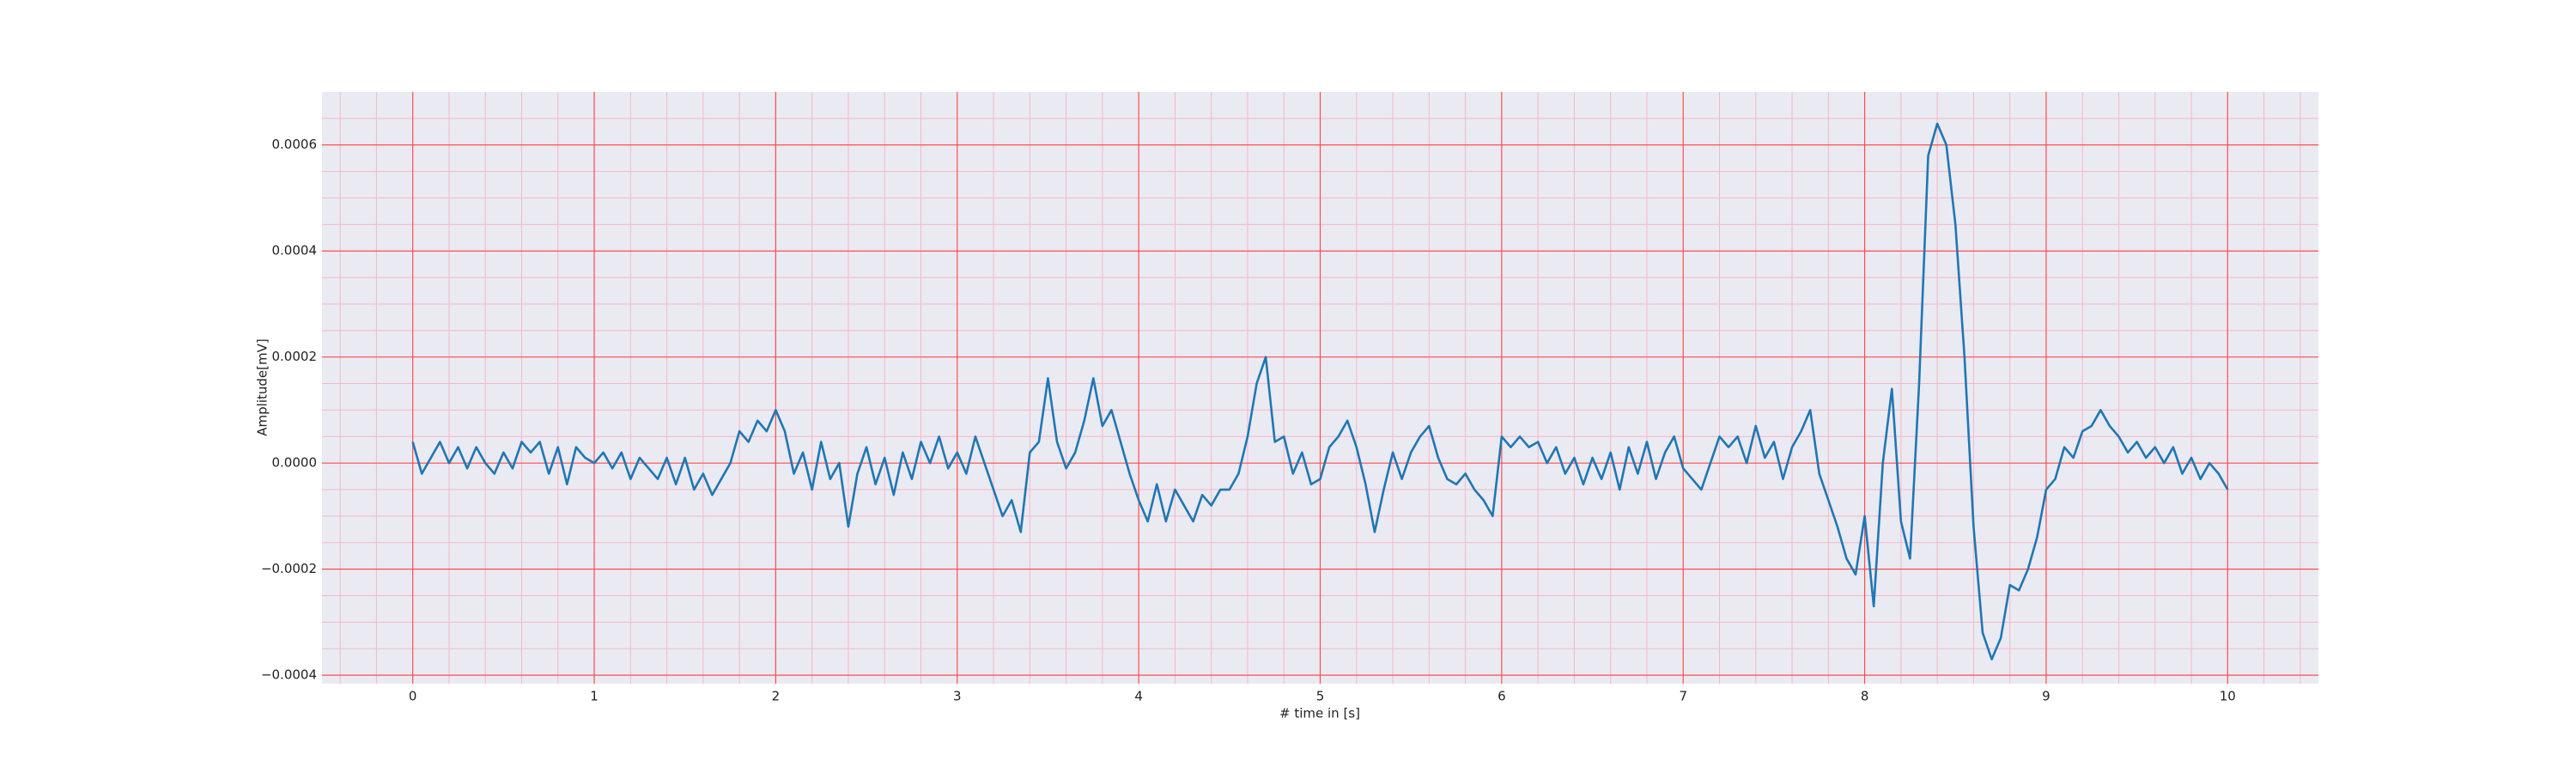 The height and width of the screenshot is (773, 2576). Describe the element at coordinates (295, 144) in the screenshot. I see `y-tick-label: 0.0006` at that location.